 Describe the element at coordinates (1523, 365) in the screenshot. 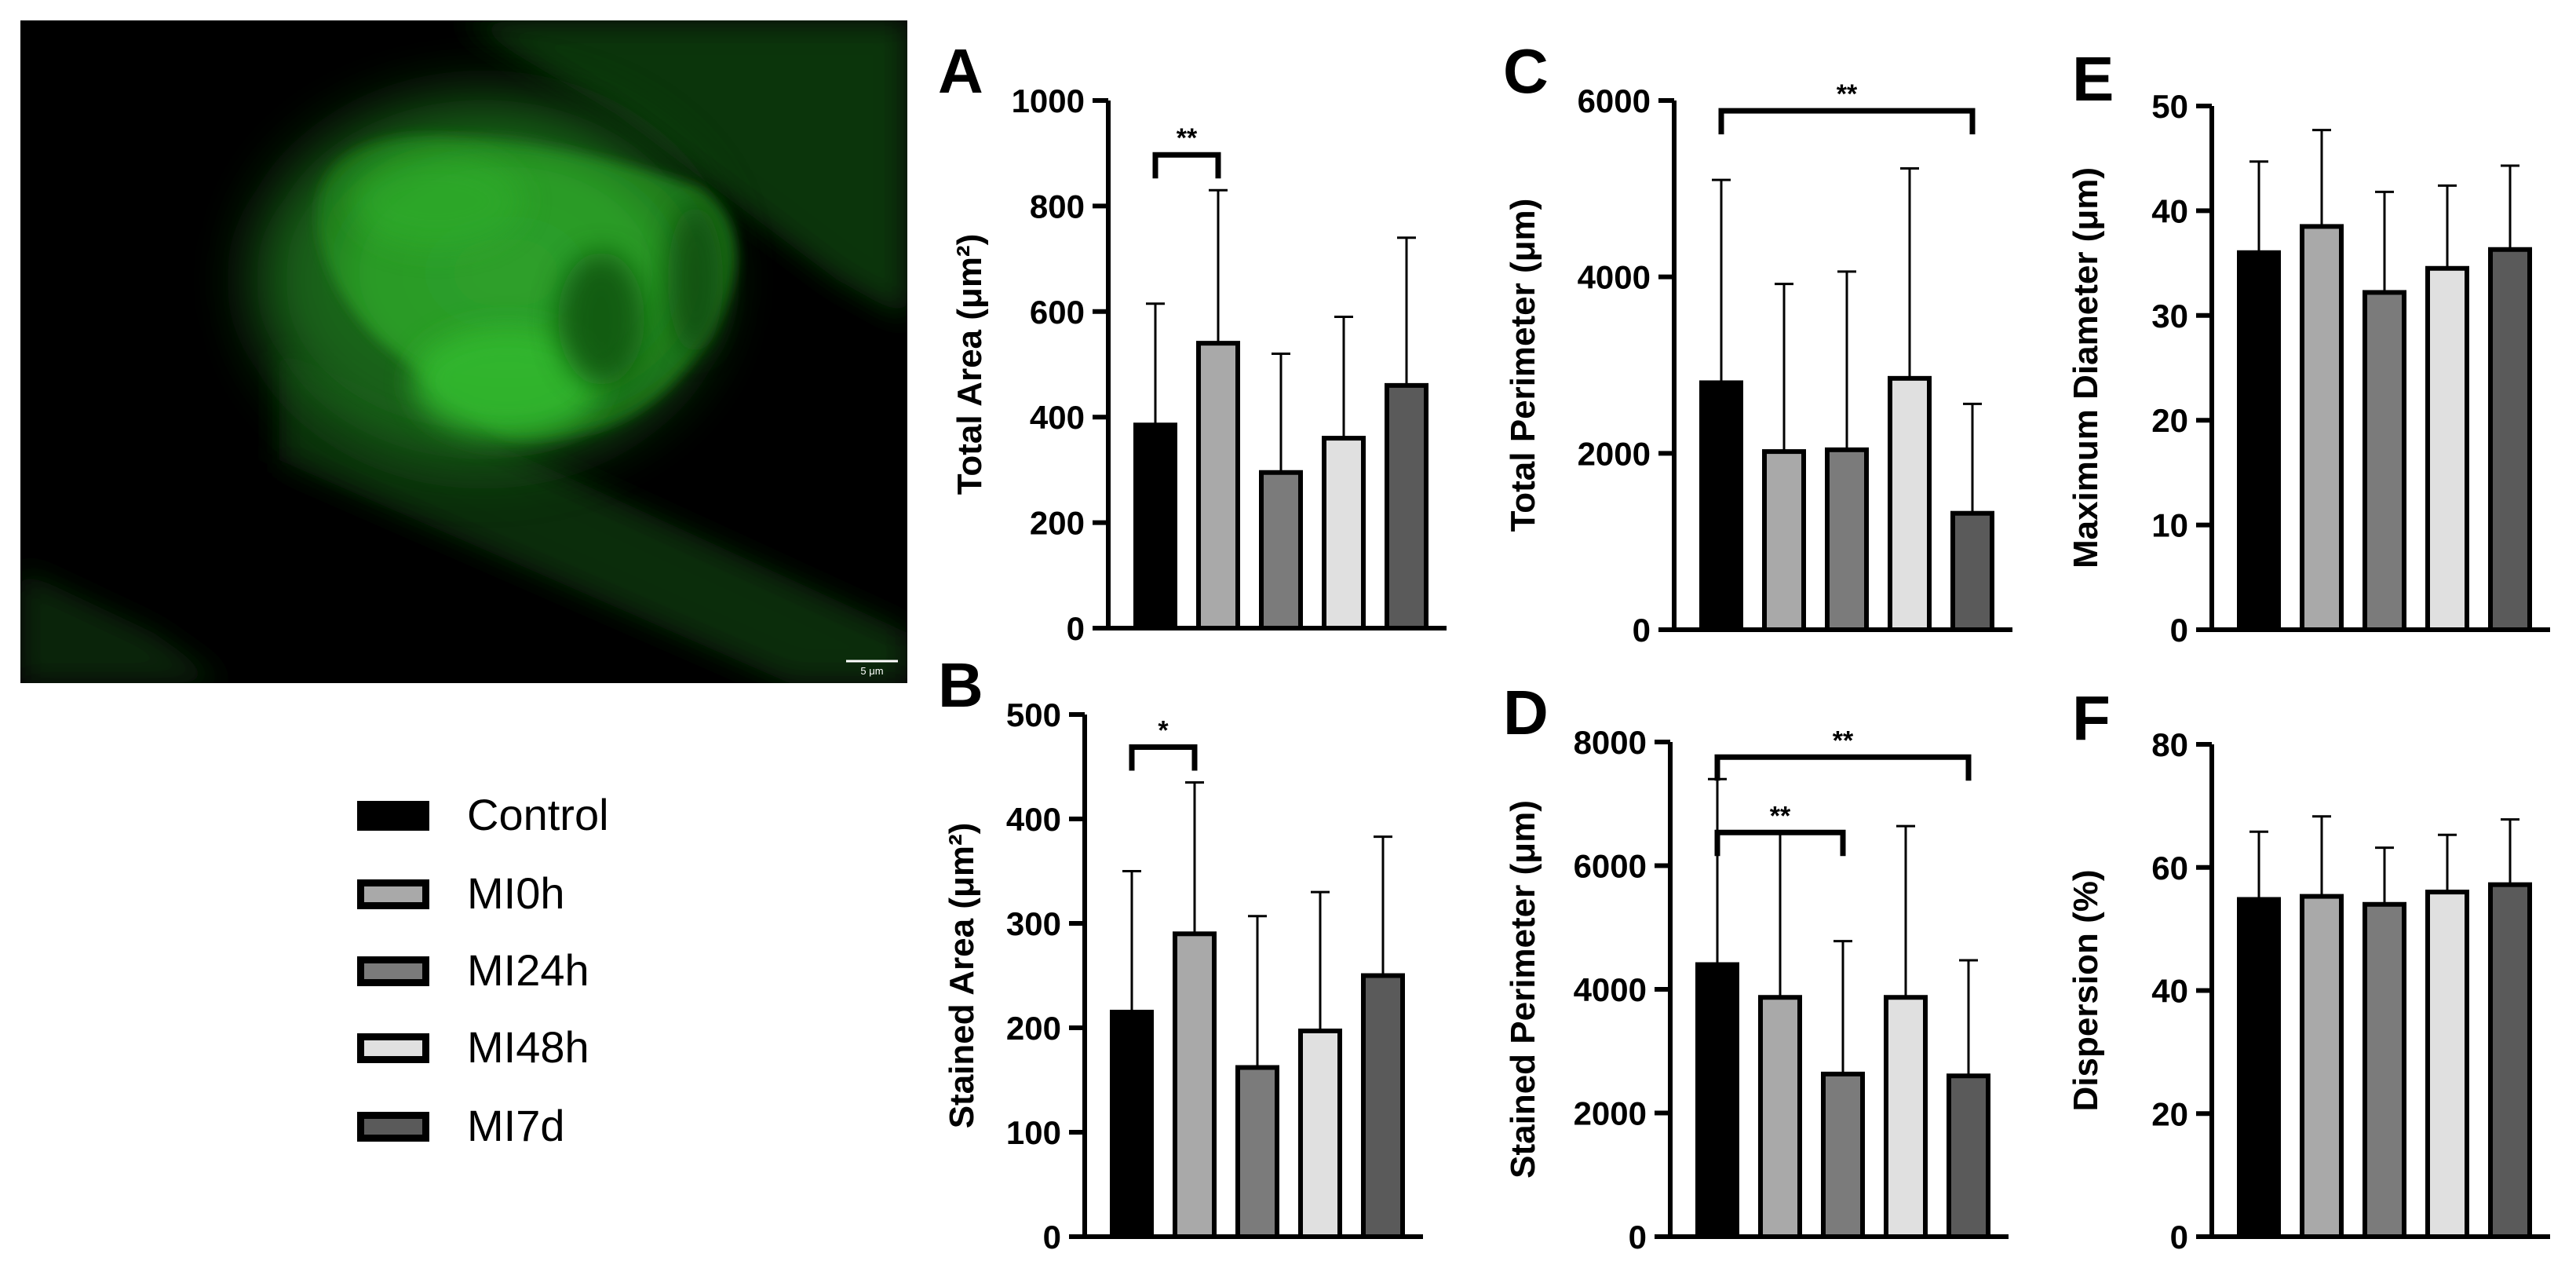

I see `y-axis-label: Total Perimeter (μm)` at that location.